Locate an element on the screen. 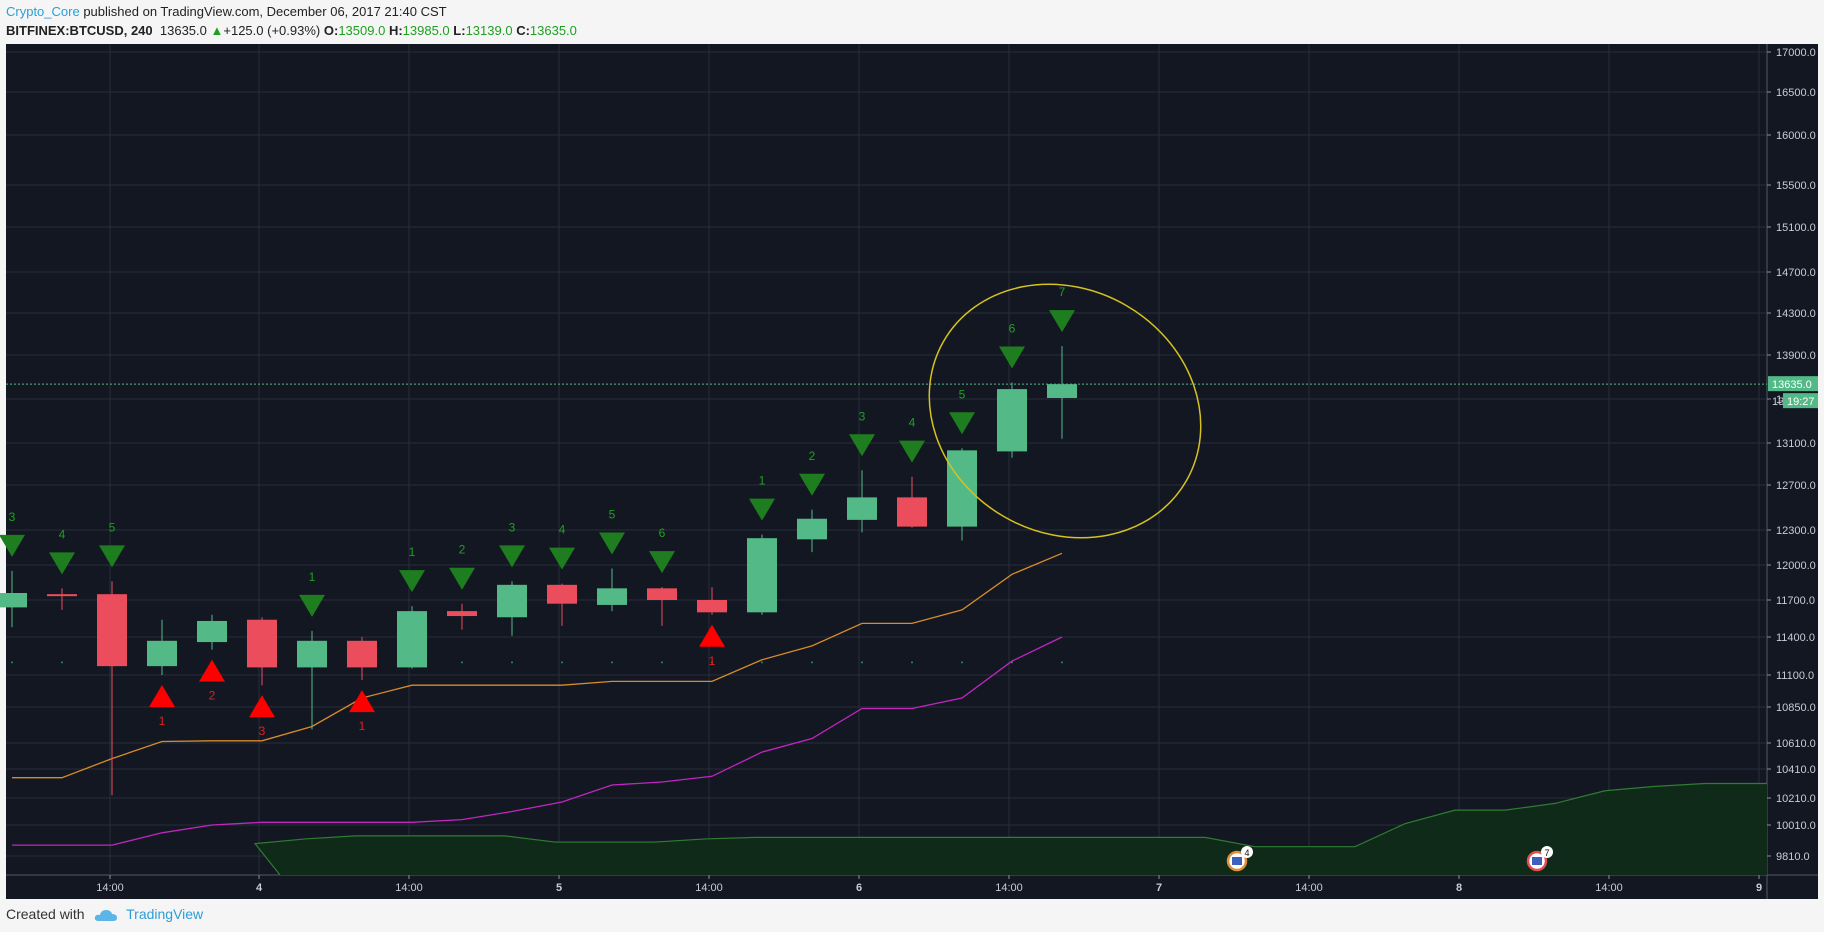 The image size is (1824, 932). open-value: 13509.0 is located at coordinates (362, 30).